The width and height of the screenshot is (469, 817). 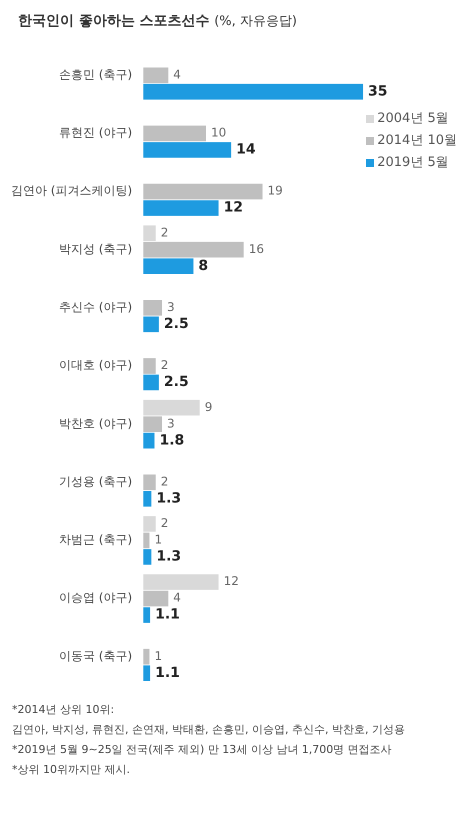 What do you see at coordinates (95, 365) in the screenshot?
I see `y-tick-label: 이대호 (야구)` at bounding box center [95, 365].